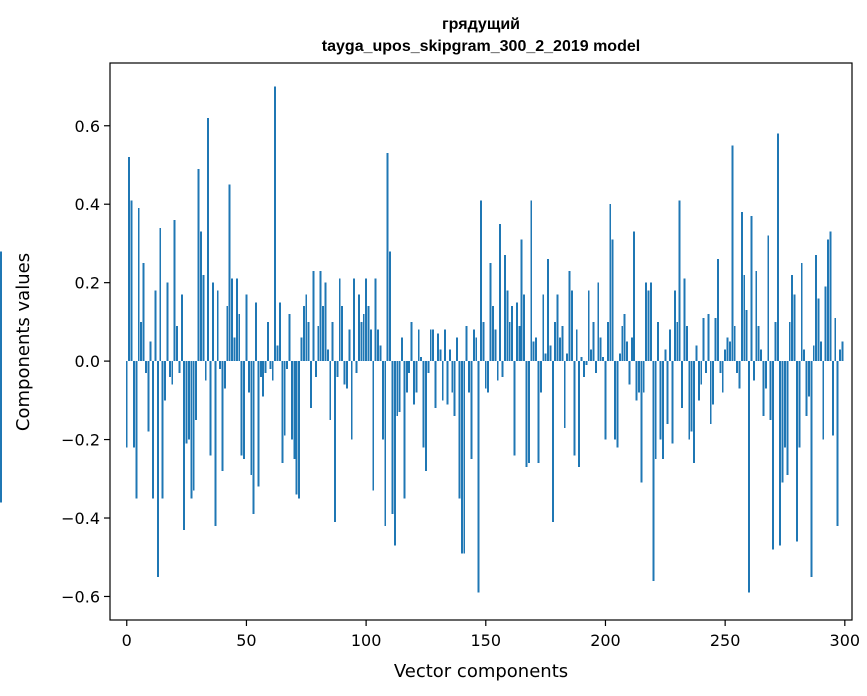 Image resolution: width=867 pixels, height=696 pixels. What do you see at coordinates (85, 361) in the screenshot?
I see `y-axis-ticks: −0.6 −0.4 −0.2 0.0 0.2 0.4 0.6` at bounding box center [85, 361].